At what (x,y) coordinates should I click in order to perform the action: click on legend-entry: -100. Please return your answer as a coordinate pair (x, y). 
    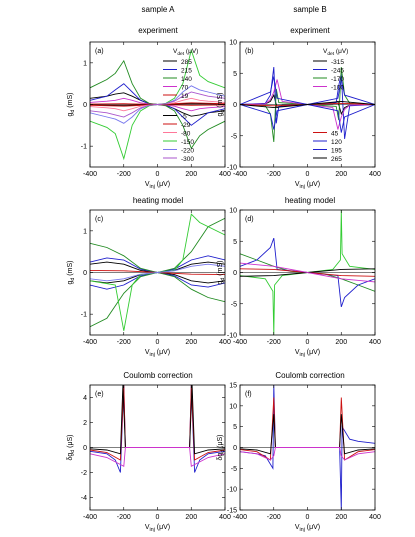
    Looking at the image, I should click on (337, 88).